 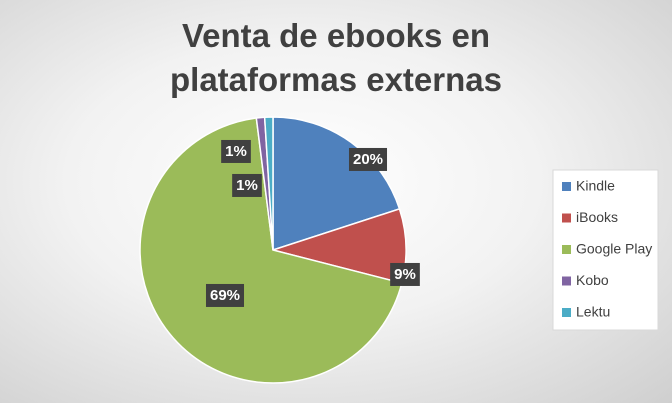 I want to click on data-label: 69%, so click(x=225, y=295).